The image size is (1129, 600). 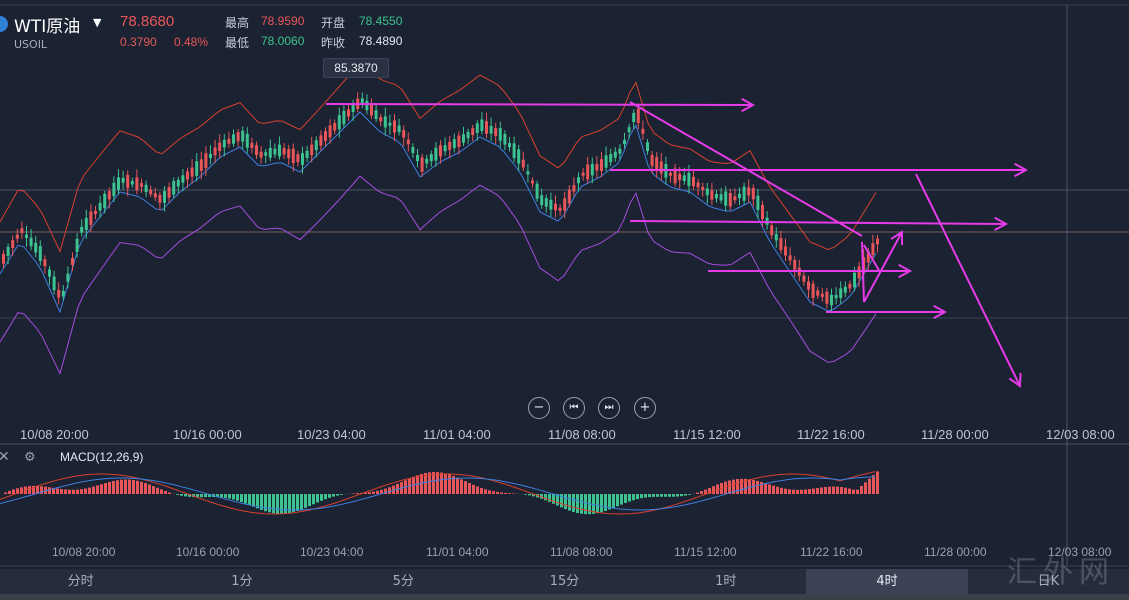 What do you see at coordinates (609, 408) in the screenshot?
I see `scroll-forward-button: ⏭` at bounding box center [609, 408].